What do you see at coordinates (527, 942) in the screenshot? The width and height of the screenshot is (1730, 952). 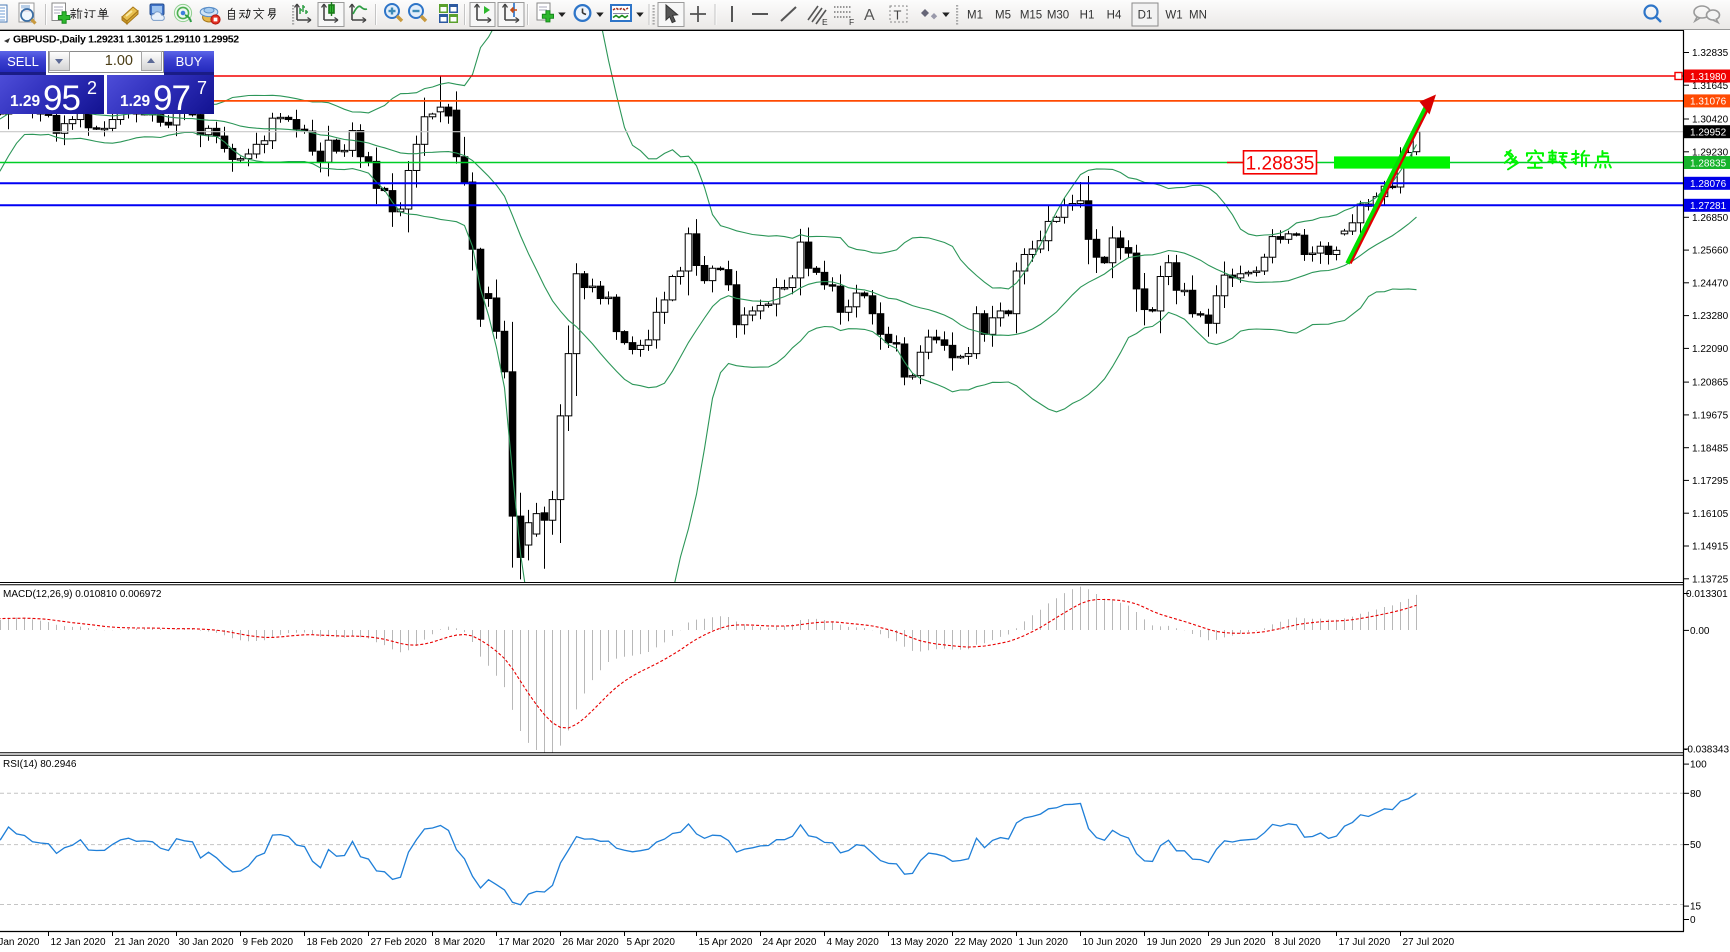 I see `svg-text: 17 Mar 2020` at bounding box center [527, 942].